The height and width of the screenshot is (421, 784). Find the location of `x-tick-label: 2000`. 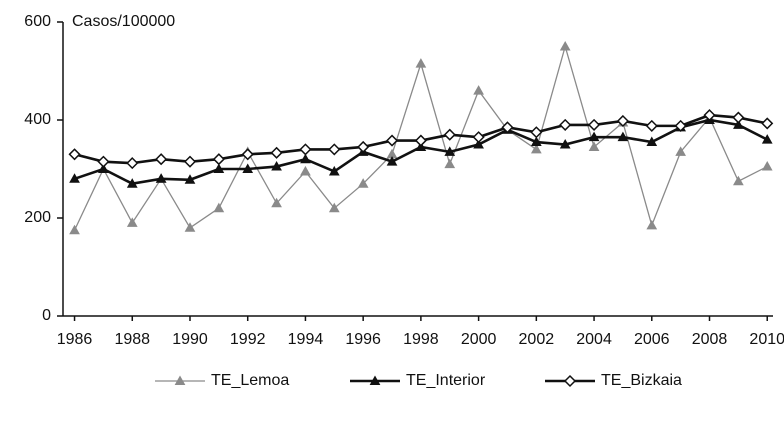

x-tick-label: 2000 is located at coordinates (479, 339).